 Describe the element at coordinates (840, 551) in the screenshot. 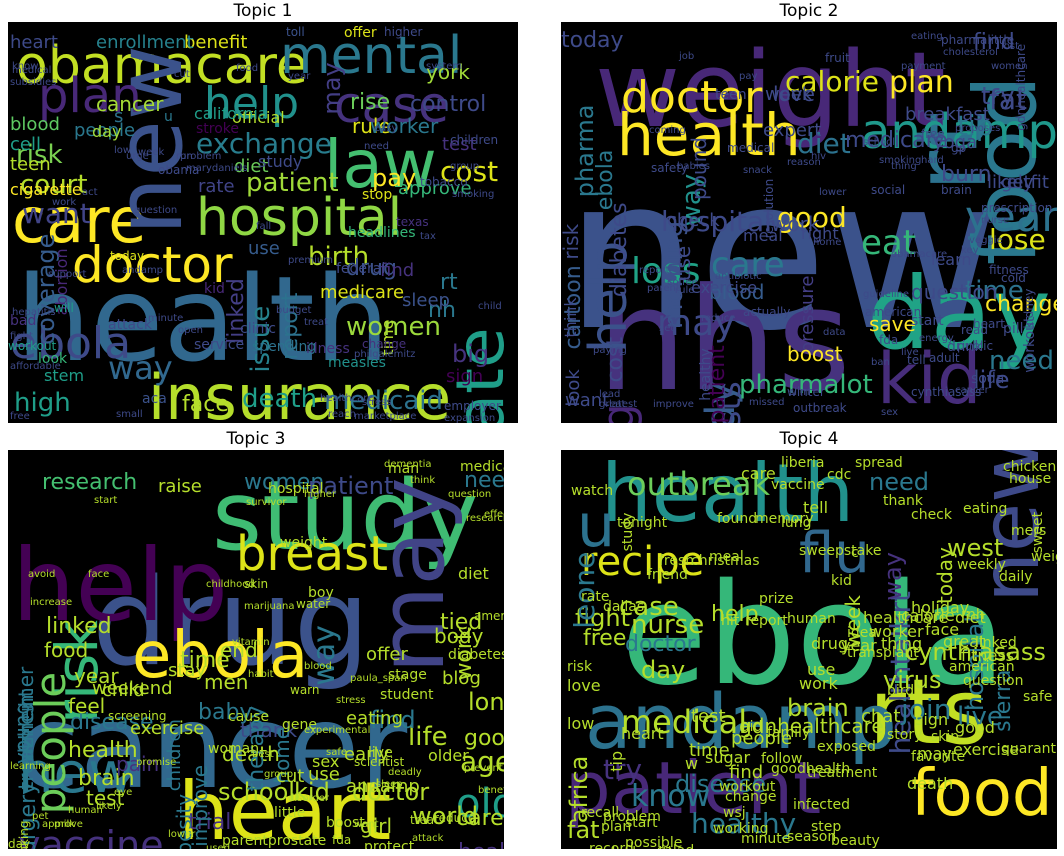

I see `wordcloud-word: sweepstake` at that location.